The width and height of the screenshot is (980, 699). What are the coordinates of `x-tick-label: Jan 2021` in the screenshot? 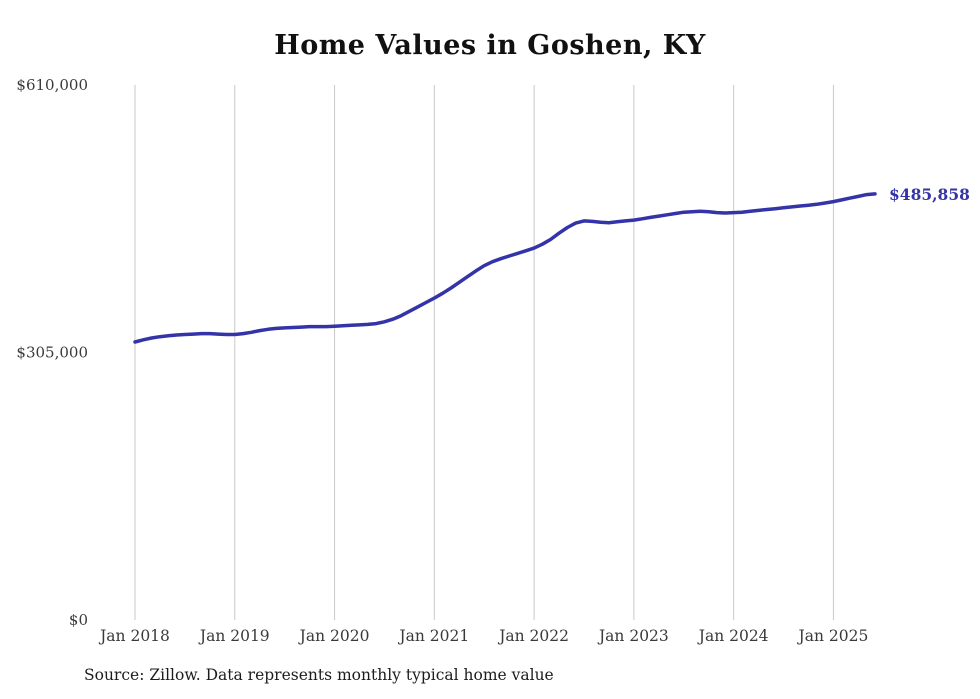 It's located at (433, 636).